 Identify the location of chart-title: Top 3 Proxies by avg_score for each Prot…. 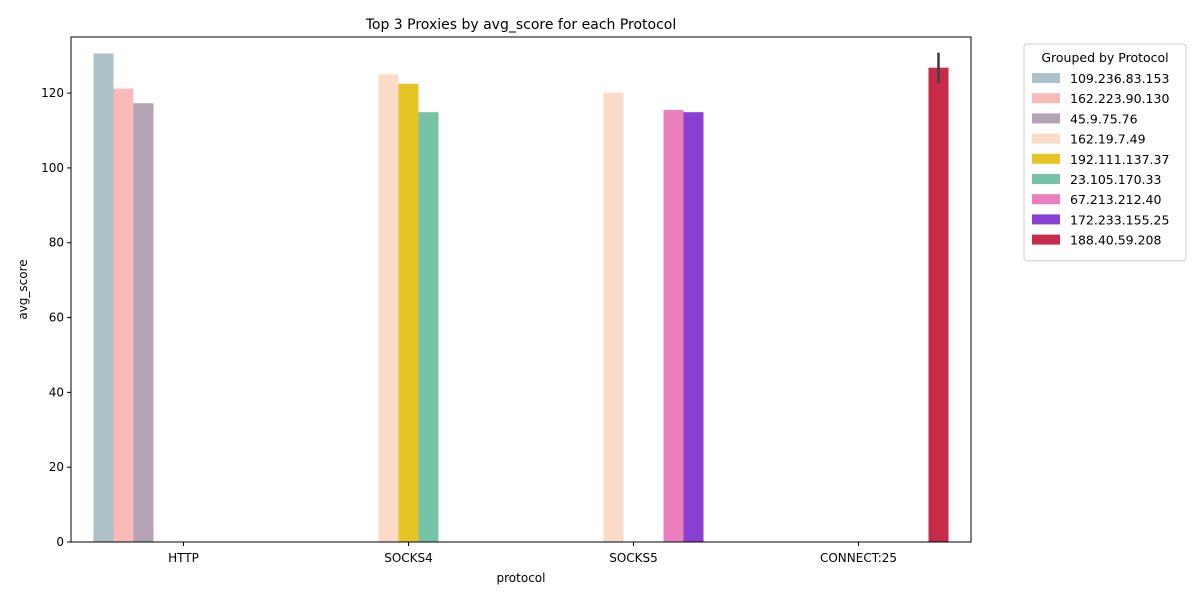
(521, 25).